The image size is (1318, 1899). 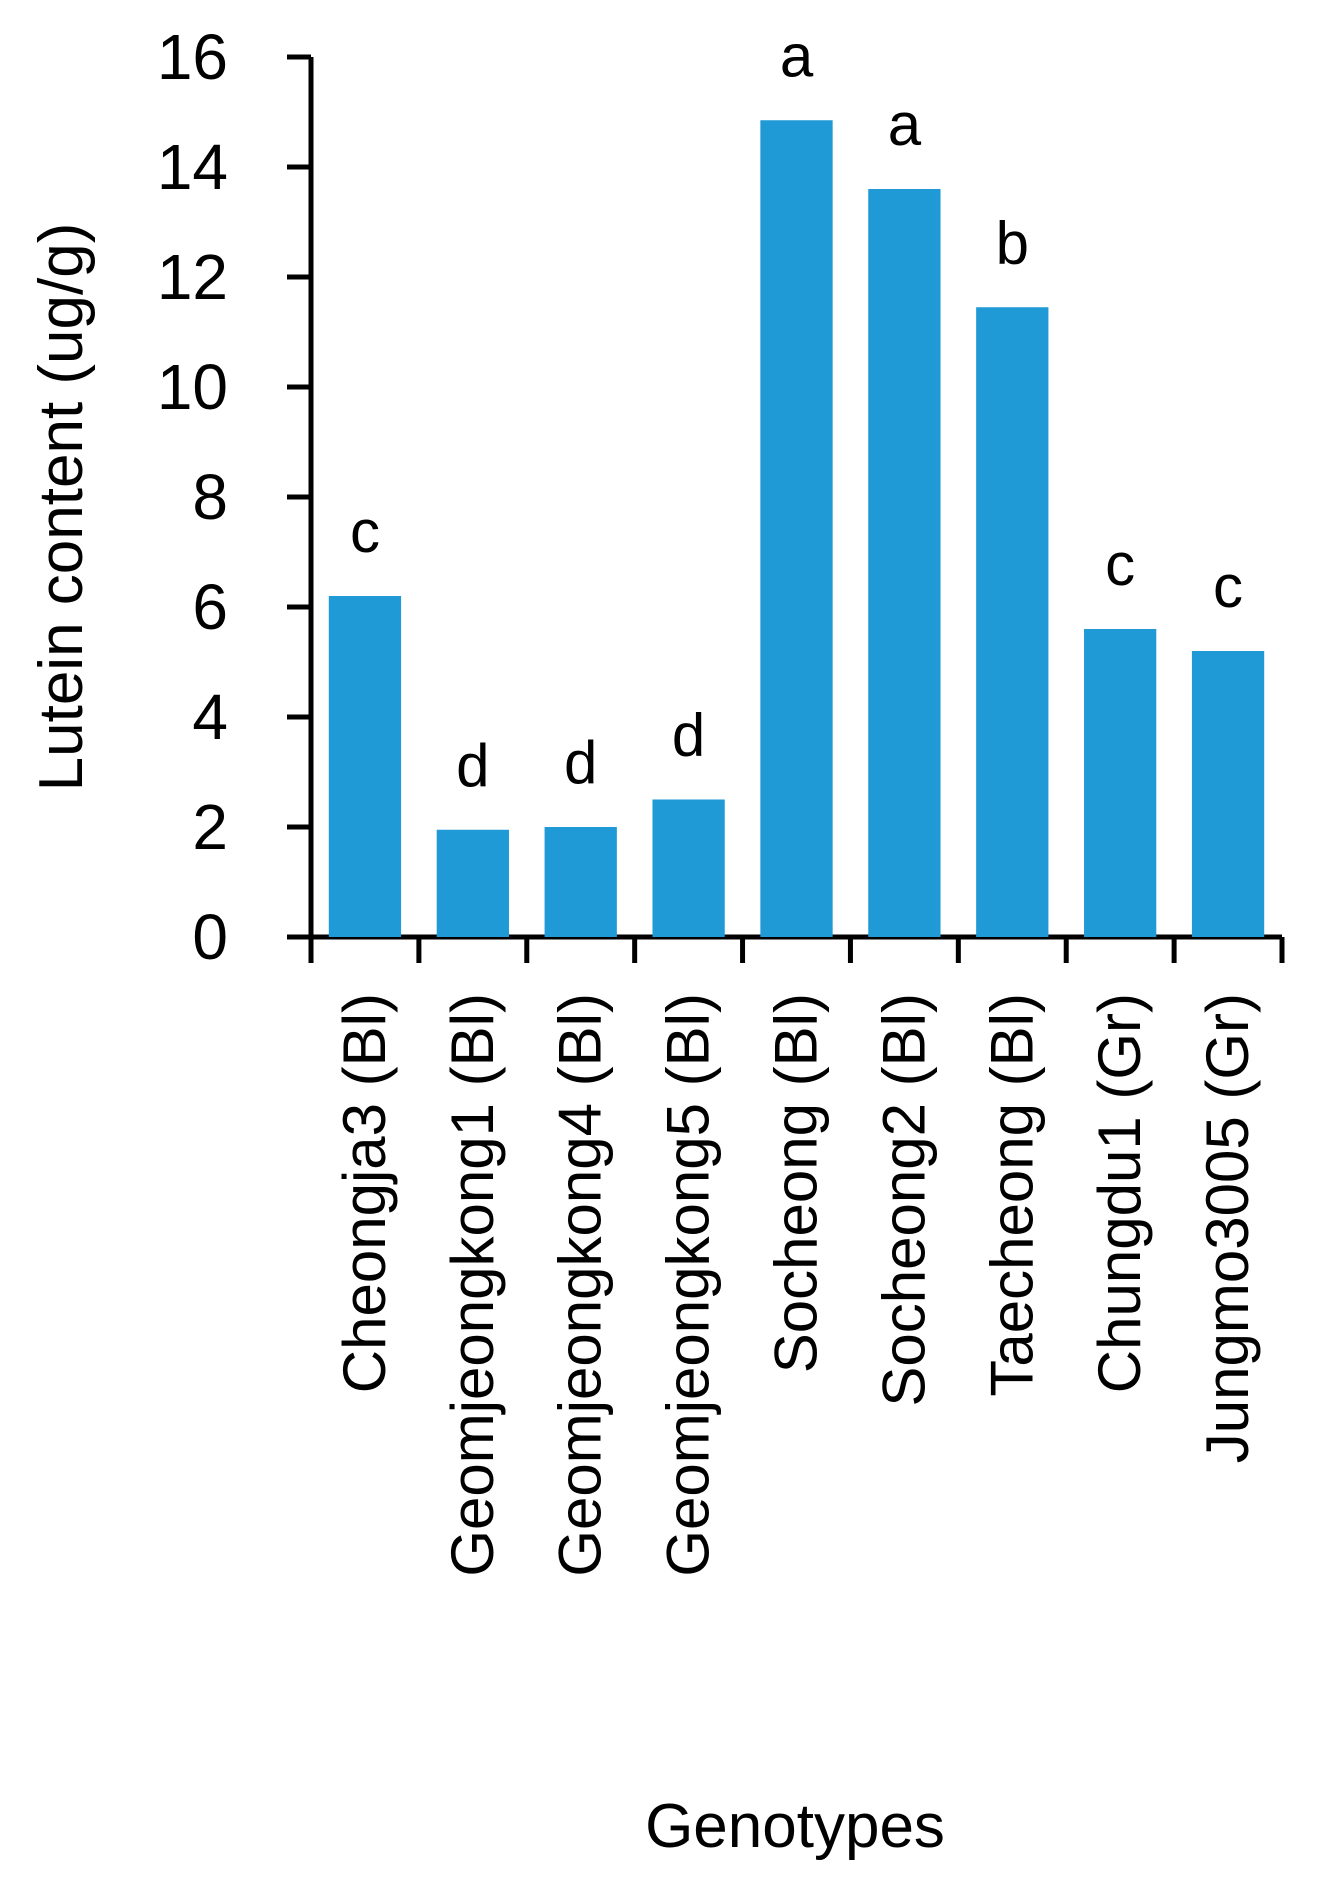 I want to click on y-tick-label: 8, so click(x=210, y=497).